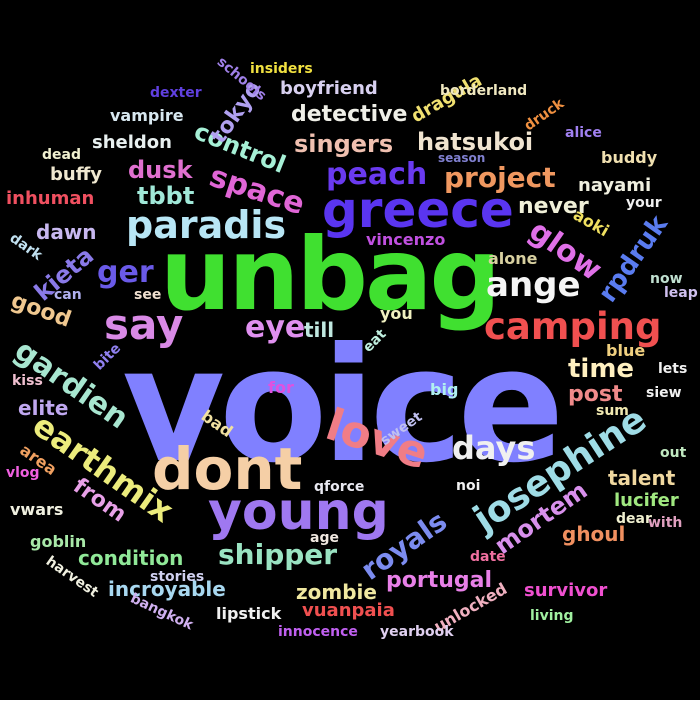 The width and height of the screenshot is (700, 713). I want to click on word-lipstick: lipstick, so click(249, 613).